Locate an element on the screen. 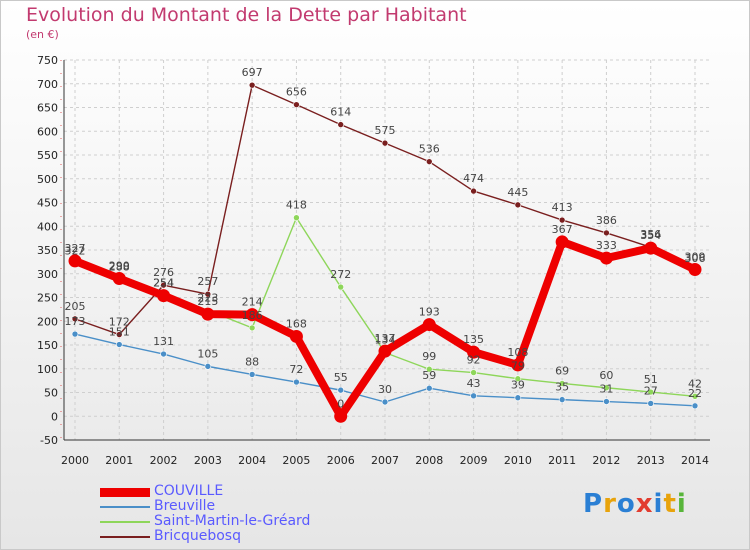 The height and width of the screenshot is (550, 750). data-label: 575 is located at coordinates (385, 130).